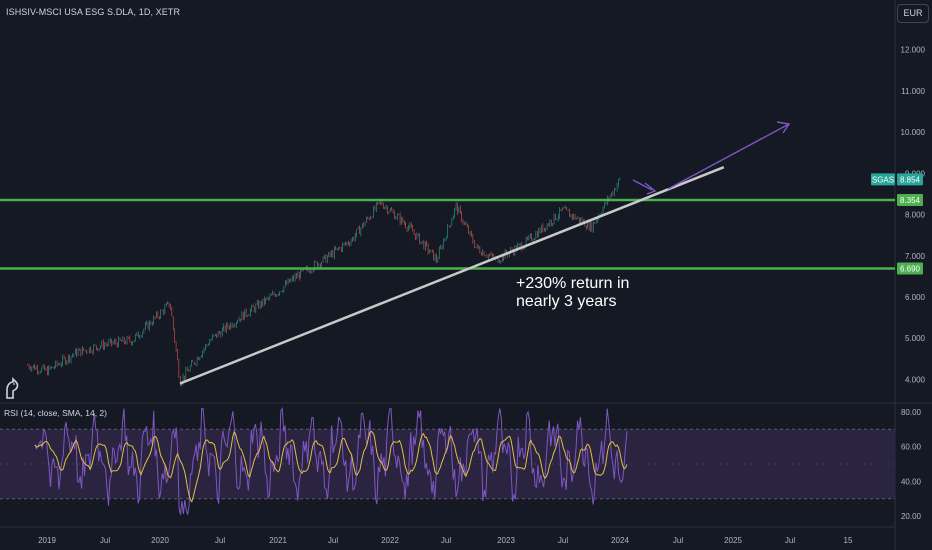  I want to click on symbol-title: ISHSIV-MSCI USA ESG S.DLA, 1D, XETR, so click(93, 12).